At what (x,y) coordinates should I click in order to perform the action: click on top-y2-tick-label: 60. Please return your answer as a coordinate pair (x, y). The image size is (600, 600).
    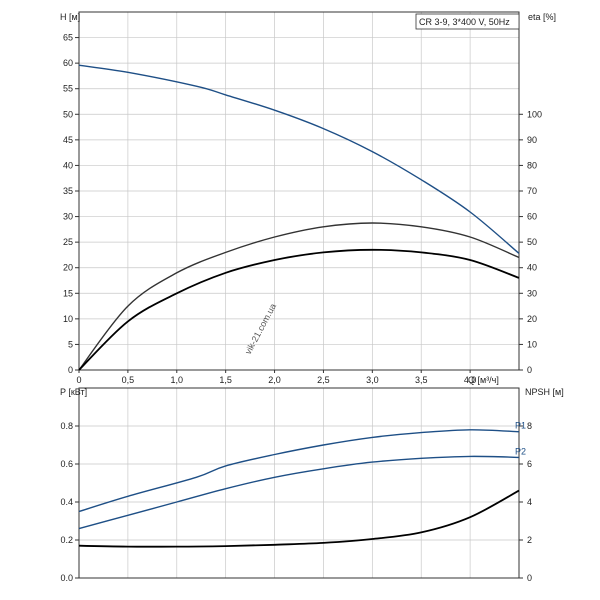
    Looking at the image, I should click on (532, 217).